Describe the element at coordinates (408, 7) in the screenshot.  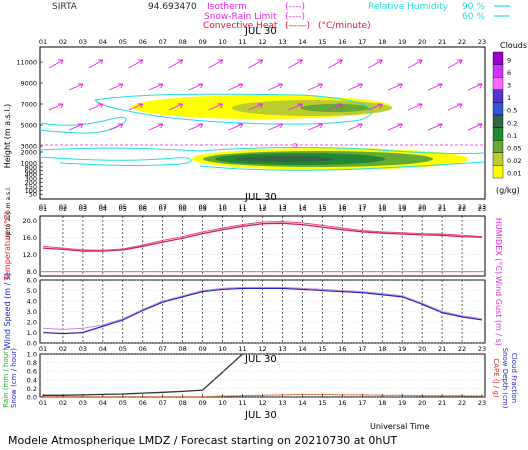
I see `rh-label: Relative Humidity` at that location.